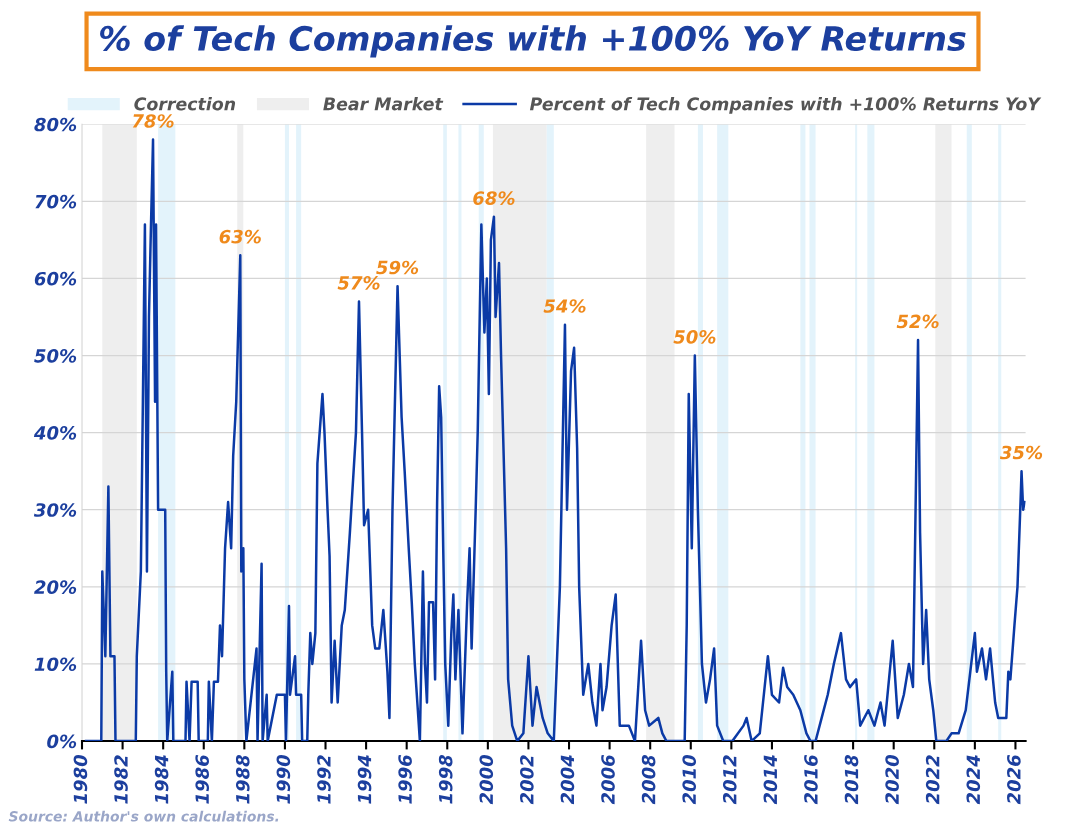  Describe the element at coordinates (121, 779) in the screenshot. I see `x-tick-label: 1982` at that location.